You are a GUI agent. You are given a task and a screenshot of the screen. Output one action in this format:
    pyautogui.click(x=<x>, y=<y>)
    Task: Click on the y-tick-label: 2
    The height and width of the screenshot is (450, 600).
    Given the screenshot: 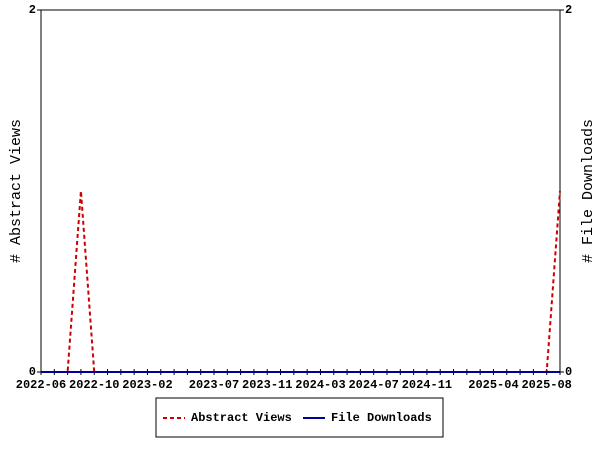 What is the action you would take?
    pyautogui.click(x=32, y=10)
    